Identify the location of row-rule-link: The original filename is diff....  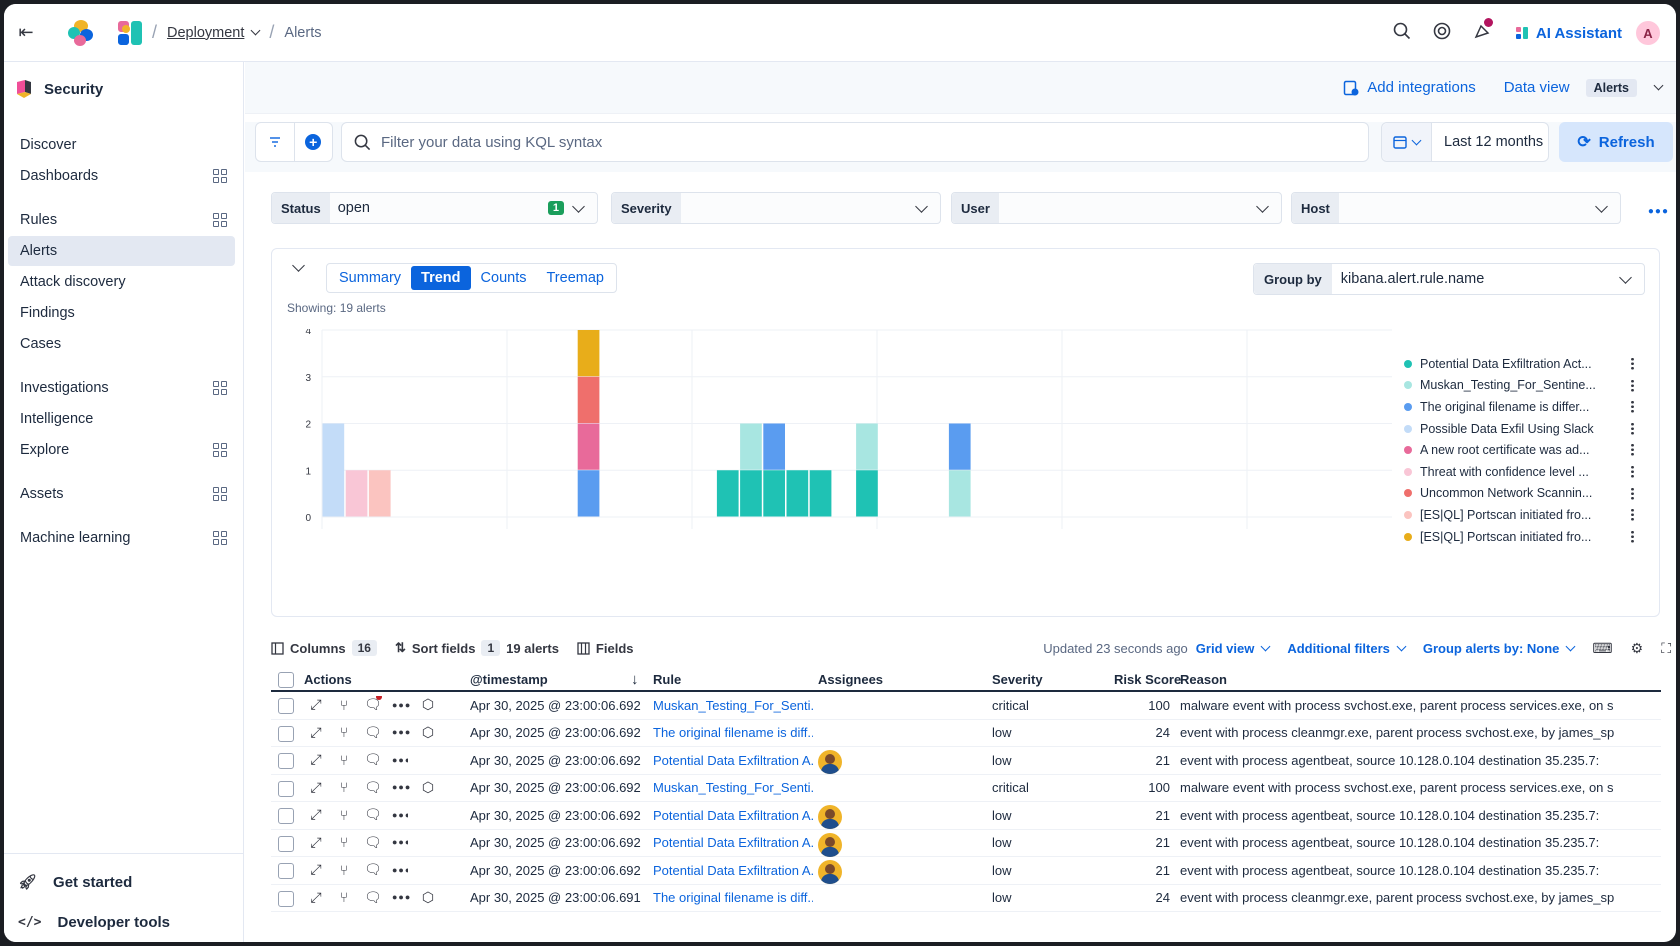
(733, 733).